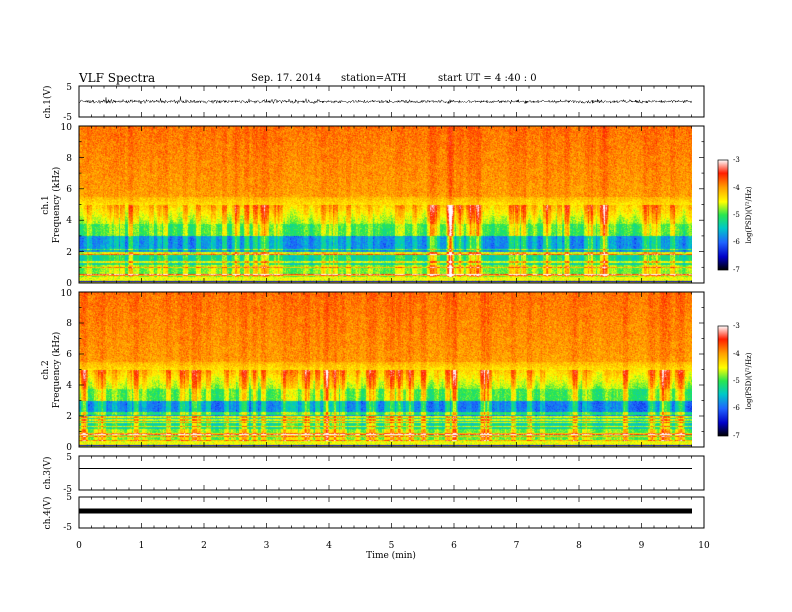 The width and height of the screenshot is (792, 612). What do you see at coordinates (46, 204) in the screenshot?
I see `ch1-spectrogram-ylabel-channel: ch.1` at bounding box center [46, 204].